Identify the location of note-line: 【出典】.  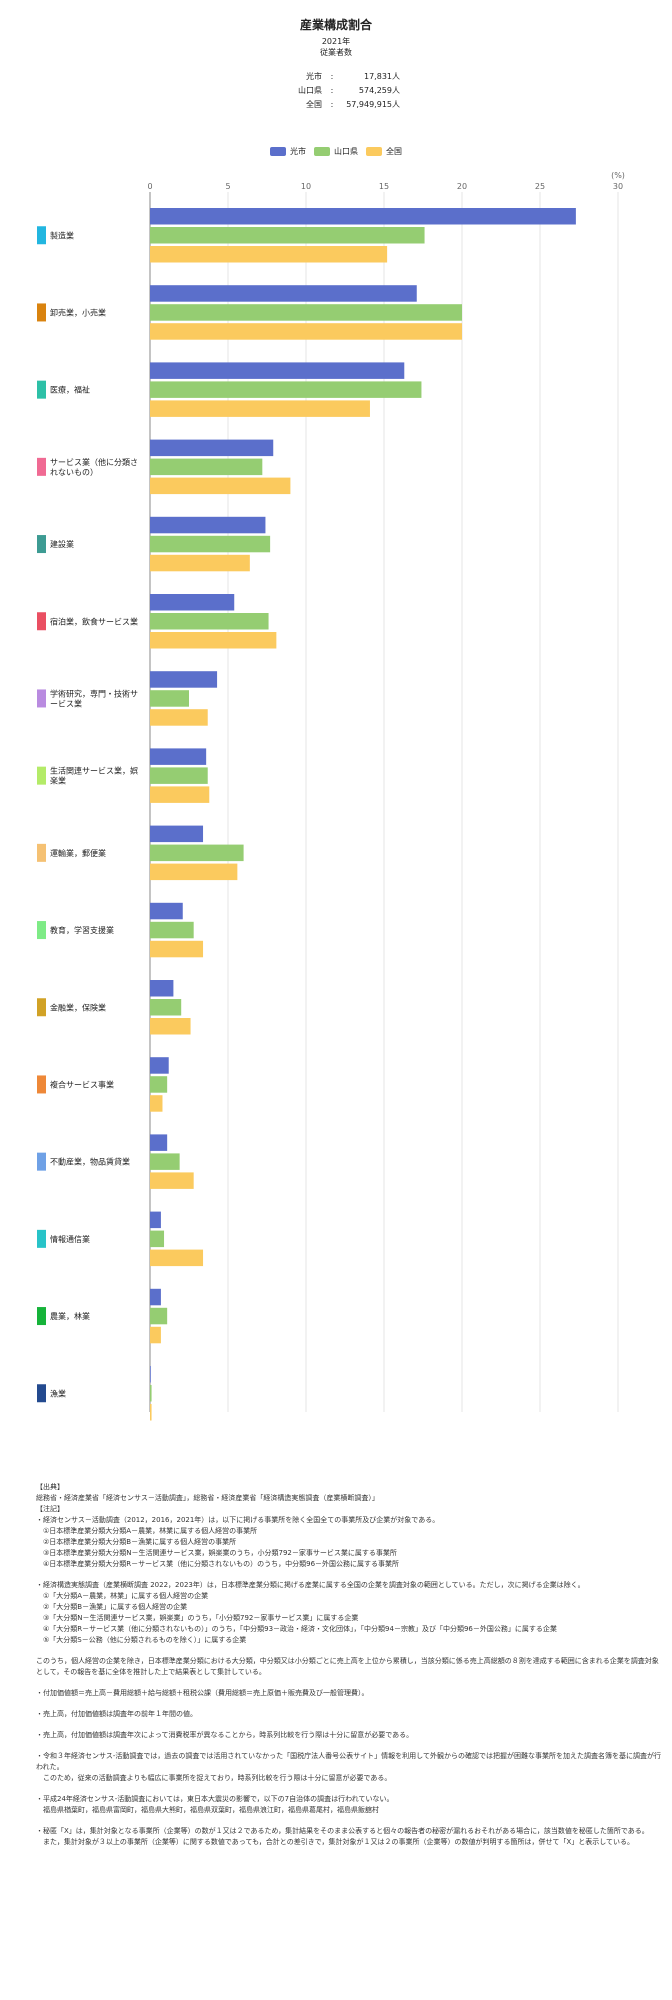
(50, 1487).